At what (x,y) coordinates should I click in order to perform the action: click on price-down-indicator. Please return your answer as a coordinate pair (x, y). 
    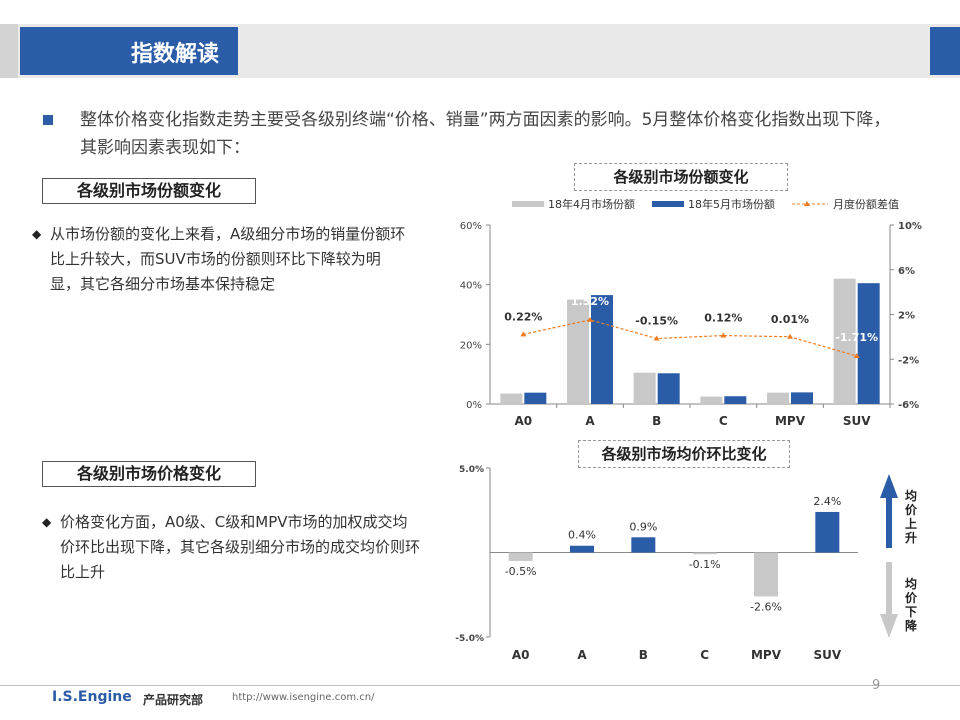
    Looking at the image, I should click on (889, 600).